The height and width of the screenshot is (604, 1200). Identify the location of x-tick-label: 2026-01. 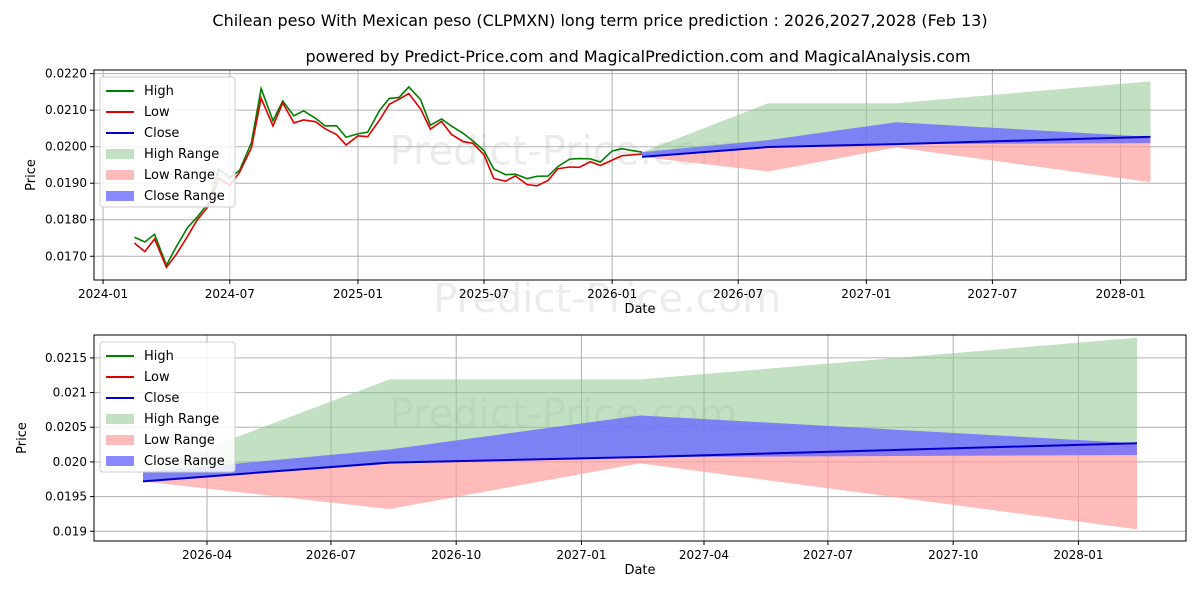
(612, 294).